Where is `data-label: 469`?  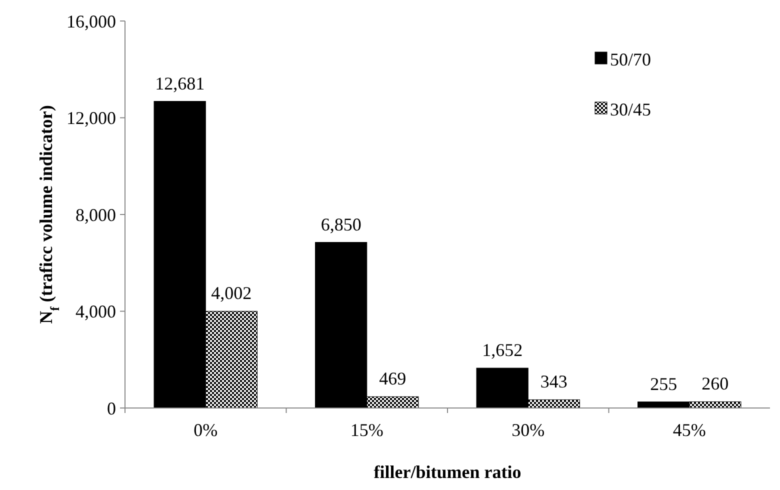
data-label: 469 is located at coordinates (392, 378).